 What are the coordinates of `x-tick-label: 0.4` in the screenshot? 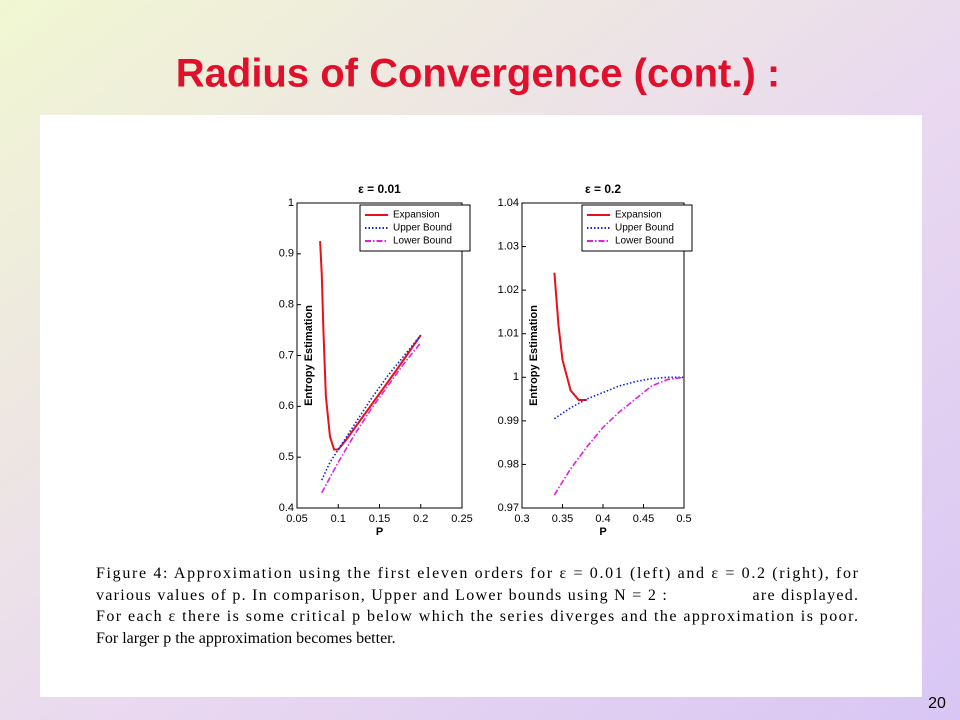 It's located at (602, 519).